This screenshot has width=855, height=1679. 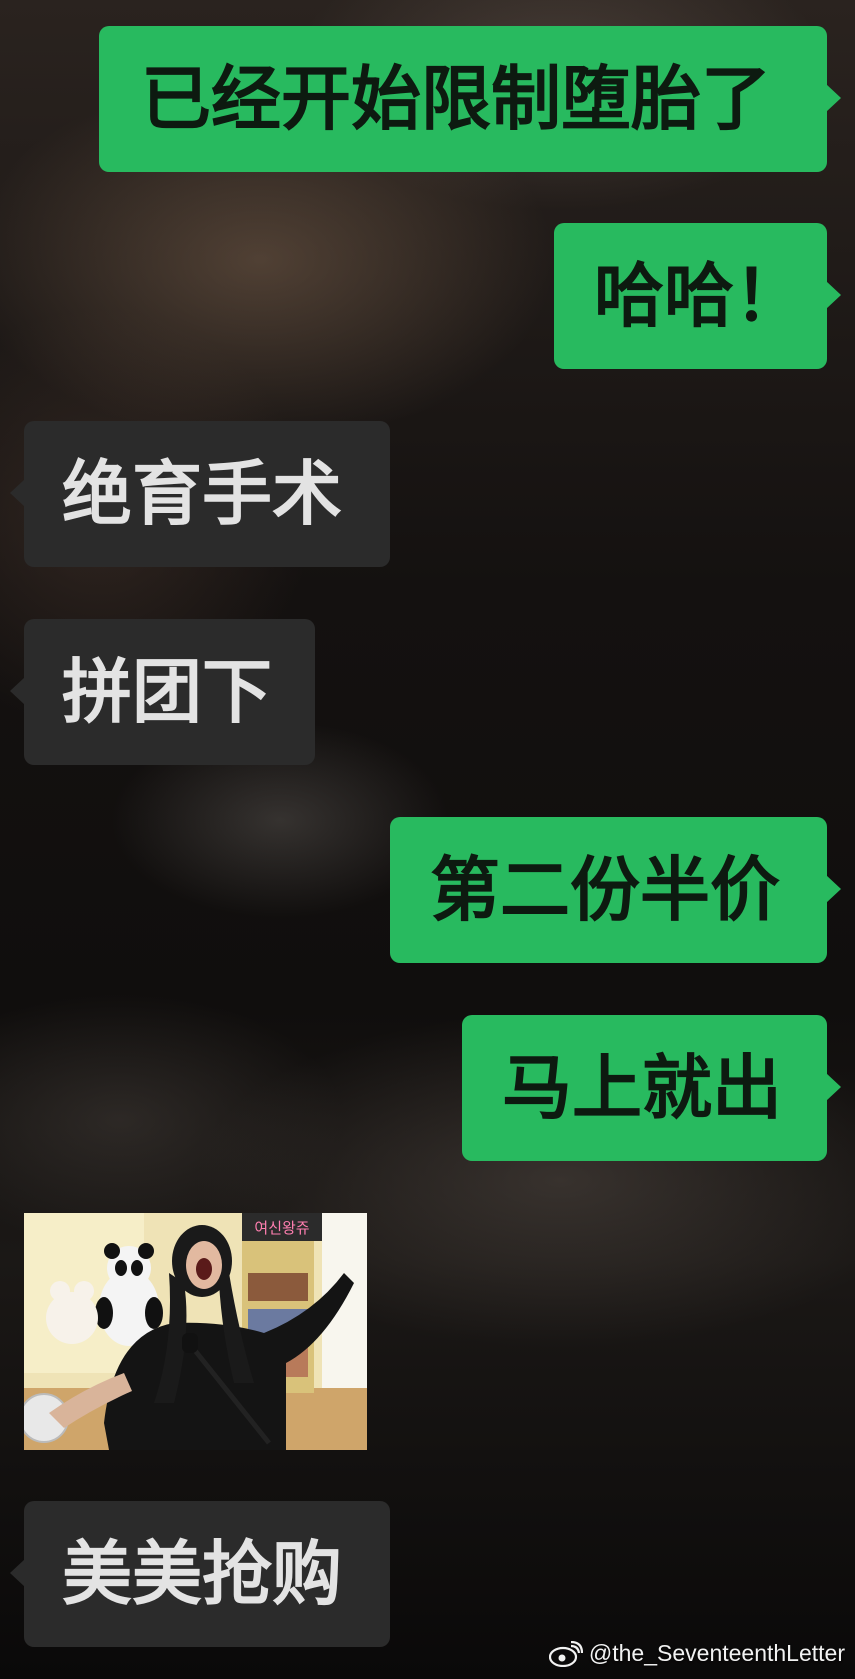 I want to click on message-text: 马上就出, so click(x=642, y=1088).